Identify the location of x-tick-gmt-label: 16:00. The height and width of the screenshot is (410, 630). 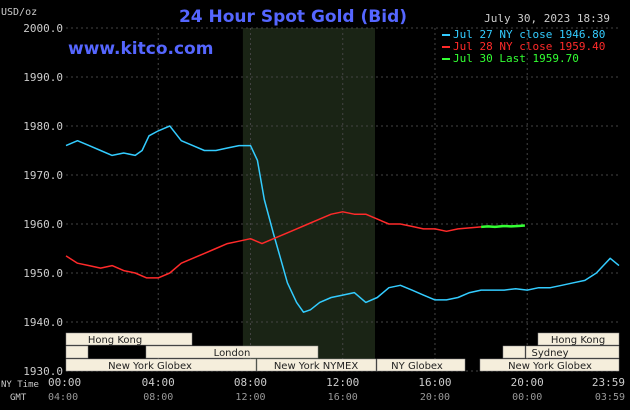
(343, 397).